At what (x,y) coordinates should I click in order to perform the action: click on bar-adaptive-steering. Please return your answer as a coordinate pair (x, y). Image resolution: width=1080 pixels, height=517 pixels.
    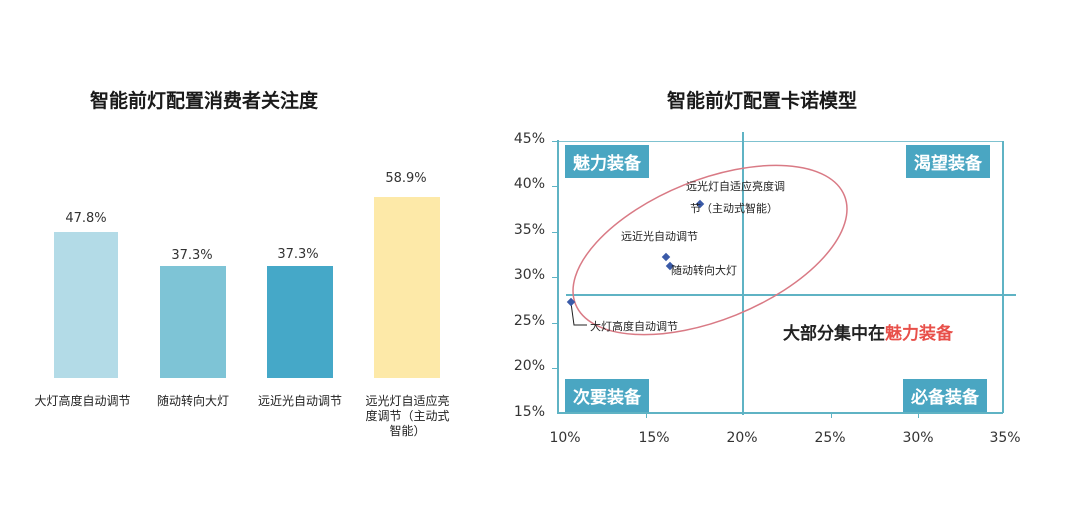
    Looking at the image, I should click on (193, 322).